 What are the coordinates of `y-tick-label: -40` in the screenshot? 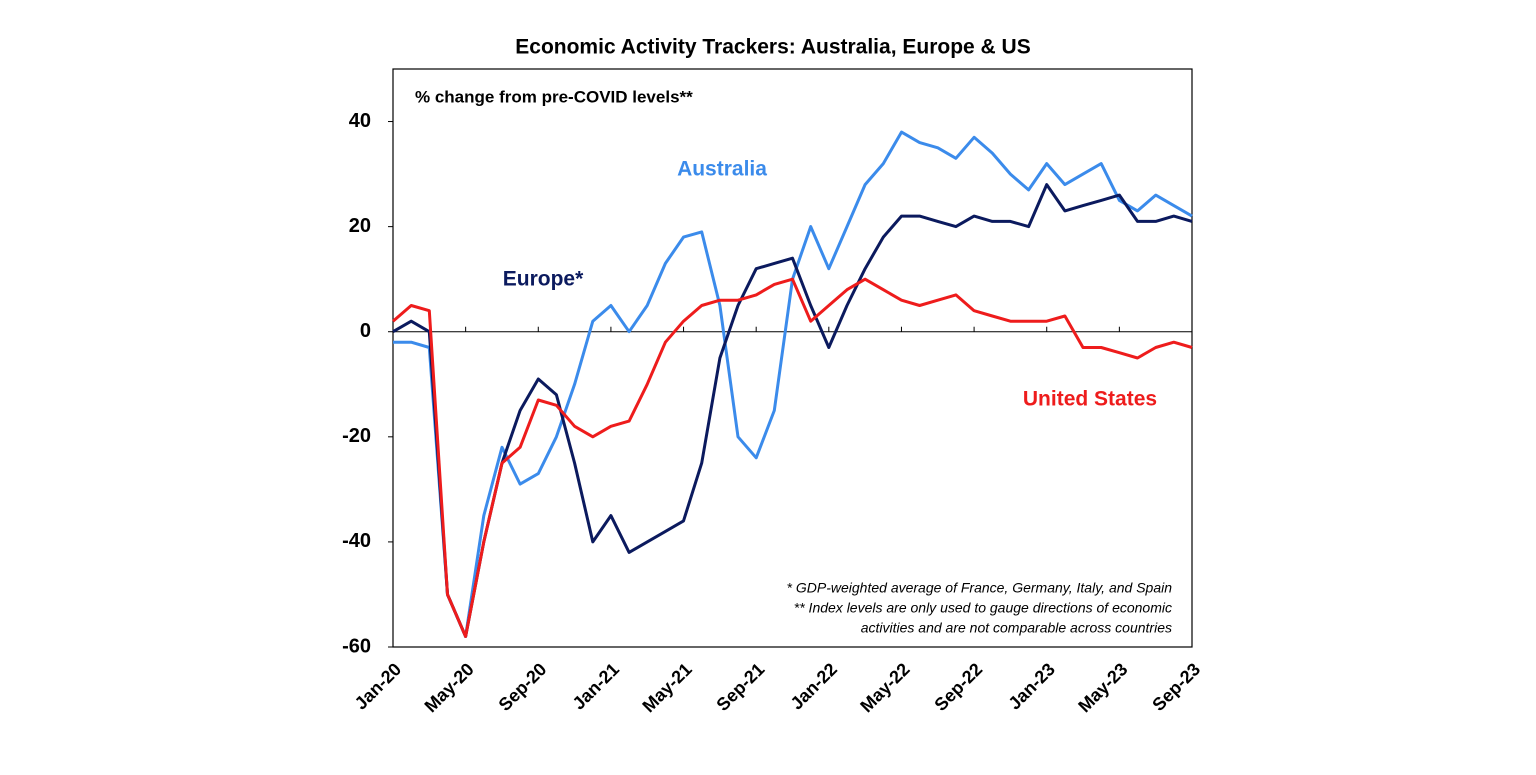 It's located at (356, 541).